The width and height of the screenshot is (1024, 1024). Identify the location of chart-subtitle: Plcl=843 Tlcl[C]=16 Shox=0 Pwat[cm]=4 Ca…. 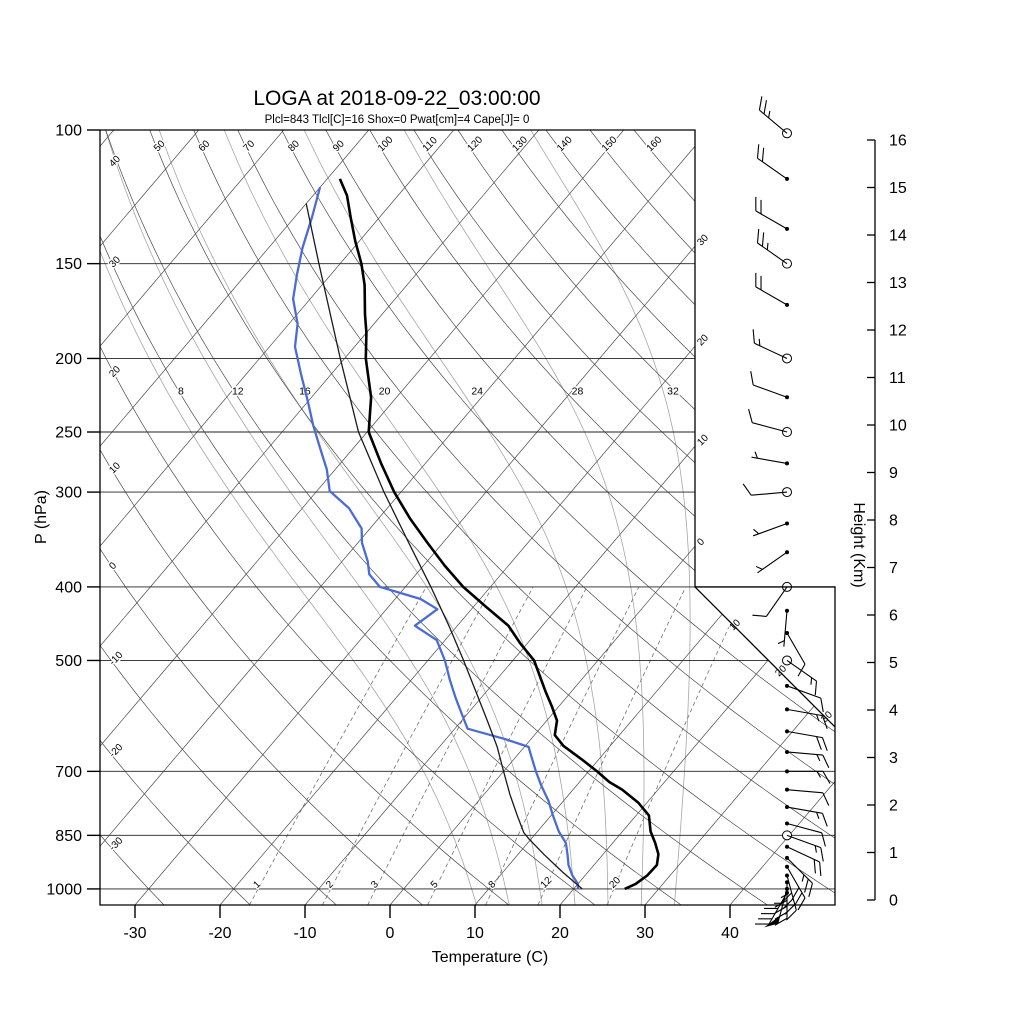
(397, 120).